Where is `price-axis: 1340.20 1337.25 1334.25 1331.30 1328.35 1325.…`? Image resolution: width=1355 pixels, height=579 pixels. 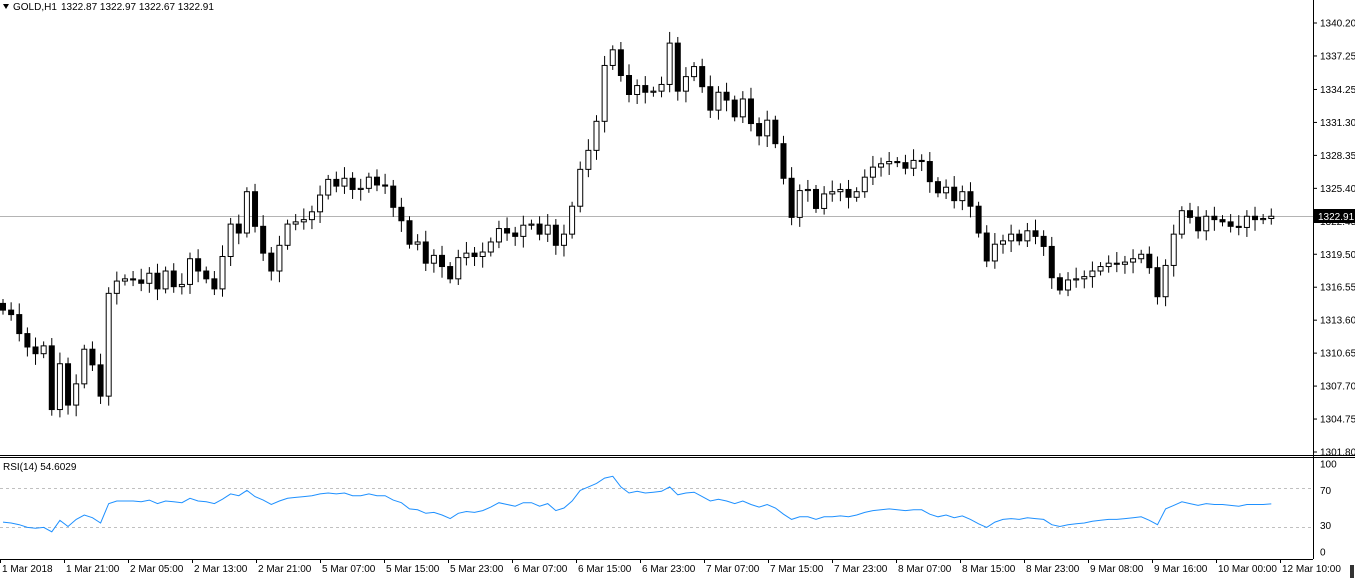
price-axis: 1340.20 1337.25 1334.25 1331.30 1328.35 1325.… is located at coordinates (1334, 239).